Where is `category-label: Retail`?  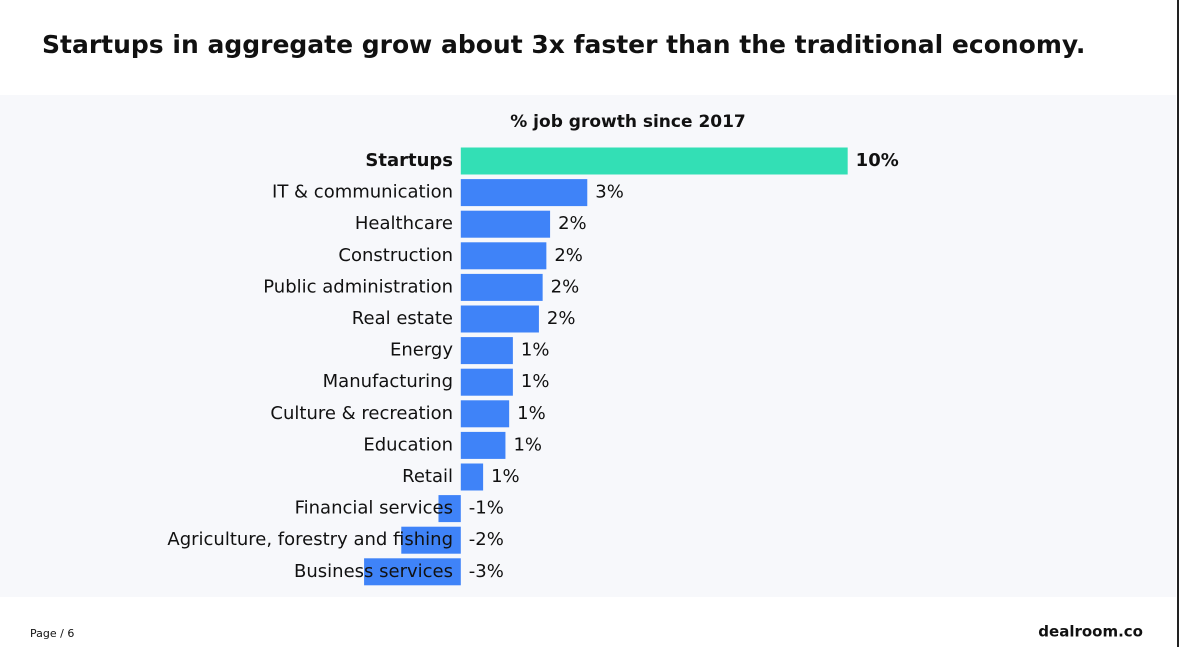
category-label: Retail is located at coordinates (427, 476).